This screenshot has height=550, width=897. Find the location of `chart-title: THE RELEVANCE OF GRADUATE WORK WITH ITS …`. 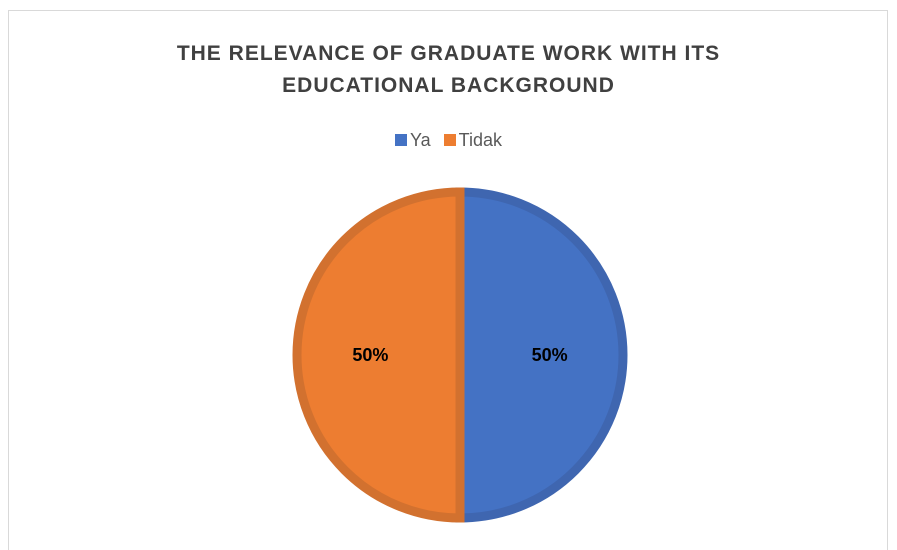

chart-title: THE RELEVANCE OF GRADUATE WORK WITH ITS … is located at coordinates (448, 70).